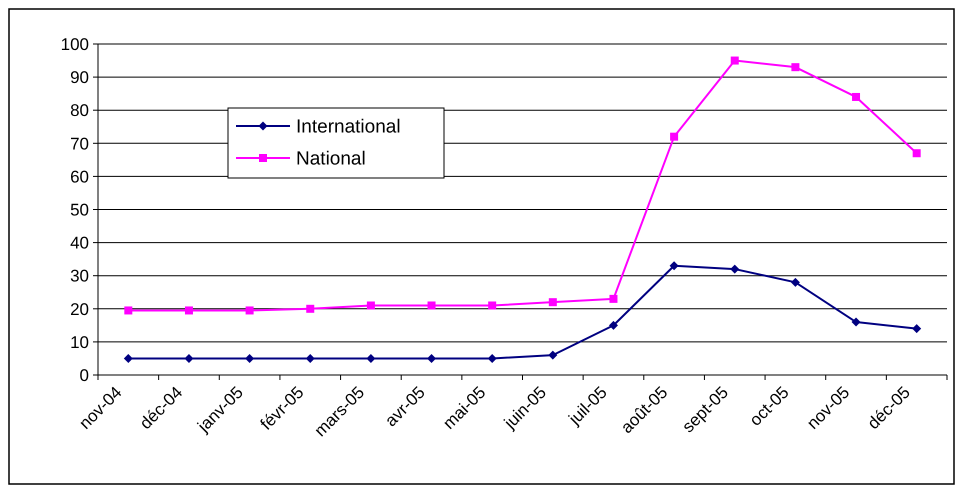  I want to click on legend-label: National, so click(331, 159).